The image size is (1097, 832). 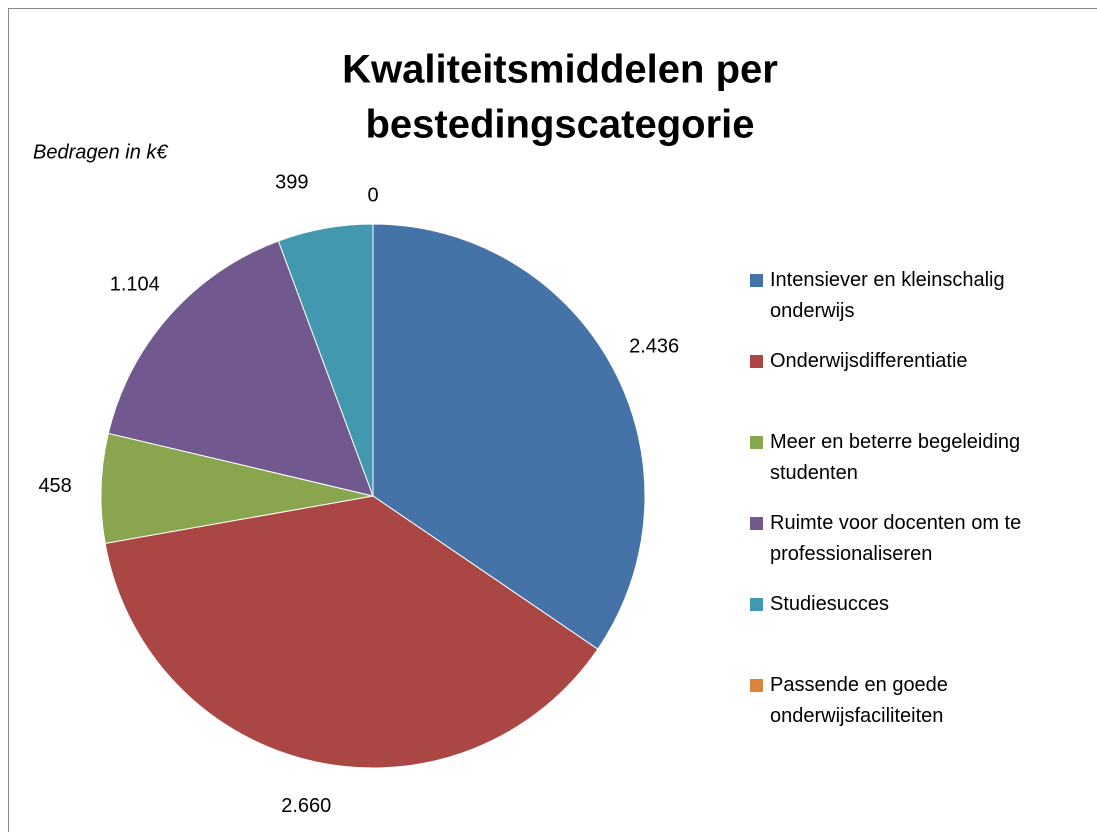 What do you see at coordinates (560, 70) in the screenshot?
I see `chart-title-line1: Kwaliteitsmiddelen per` at bounding box center [560, 70].